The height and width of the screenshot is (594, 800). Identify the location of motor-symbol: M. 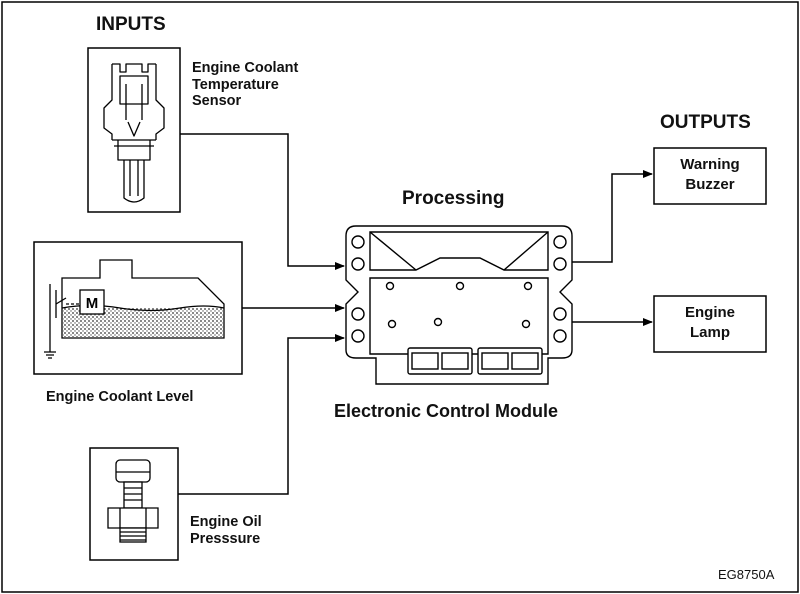
(92, 303).